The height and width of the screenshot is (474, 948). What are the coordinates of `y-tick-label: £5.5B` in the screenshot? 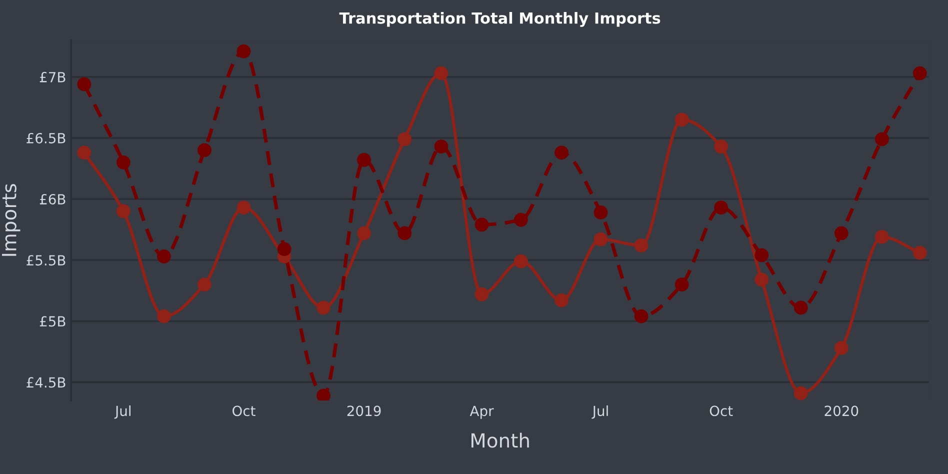 It's located at (46, 260).